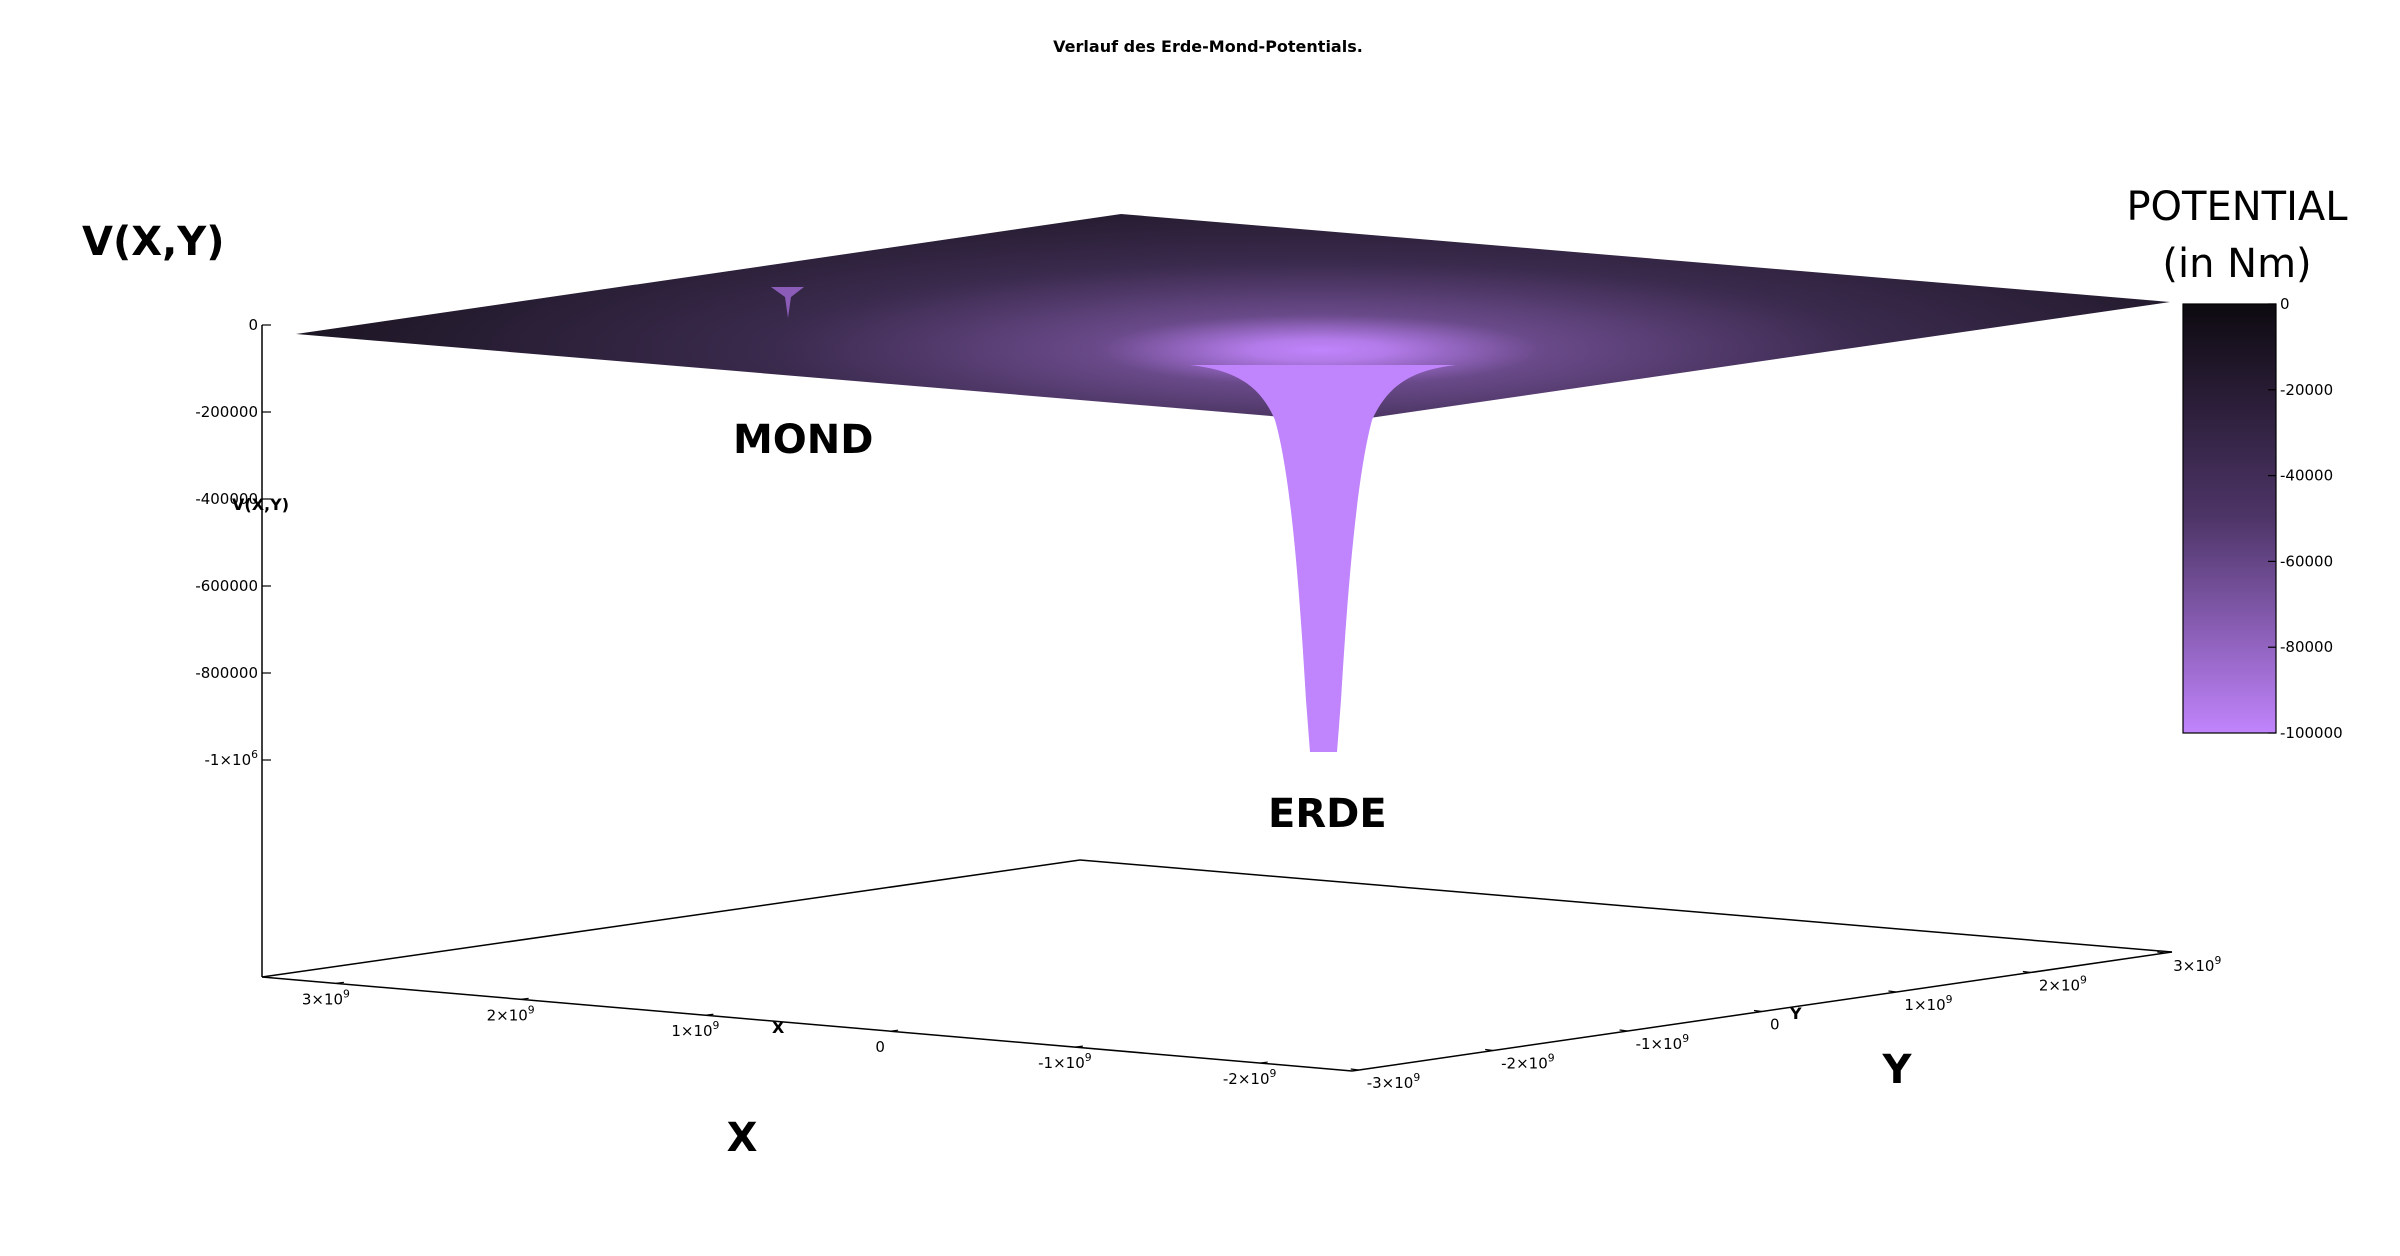  I want to click on z-axis-label: V(X,Y), so click(260, 504).